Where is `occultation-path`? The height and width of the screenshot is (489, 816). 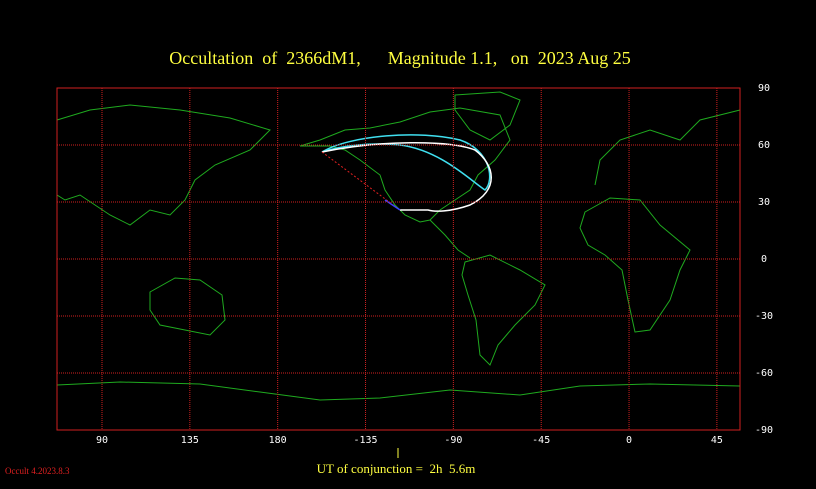
occultation-path is located at coordinates (406, 173).